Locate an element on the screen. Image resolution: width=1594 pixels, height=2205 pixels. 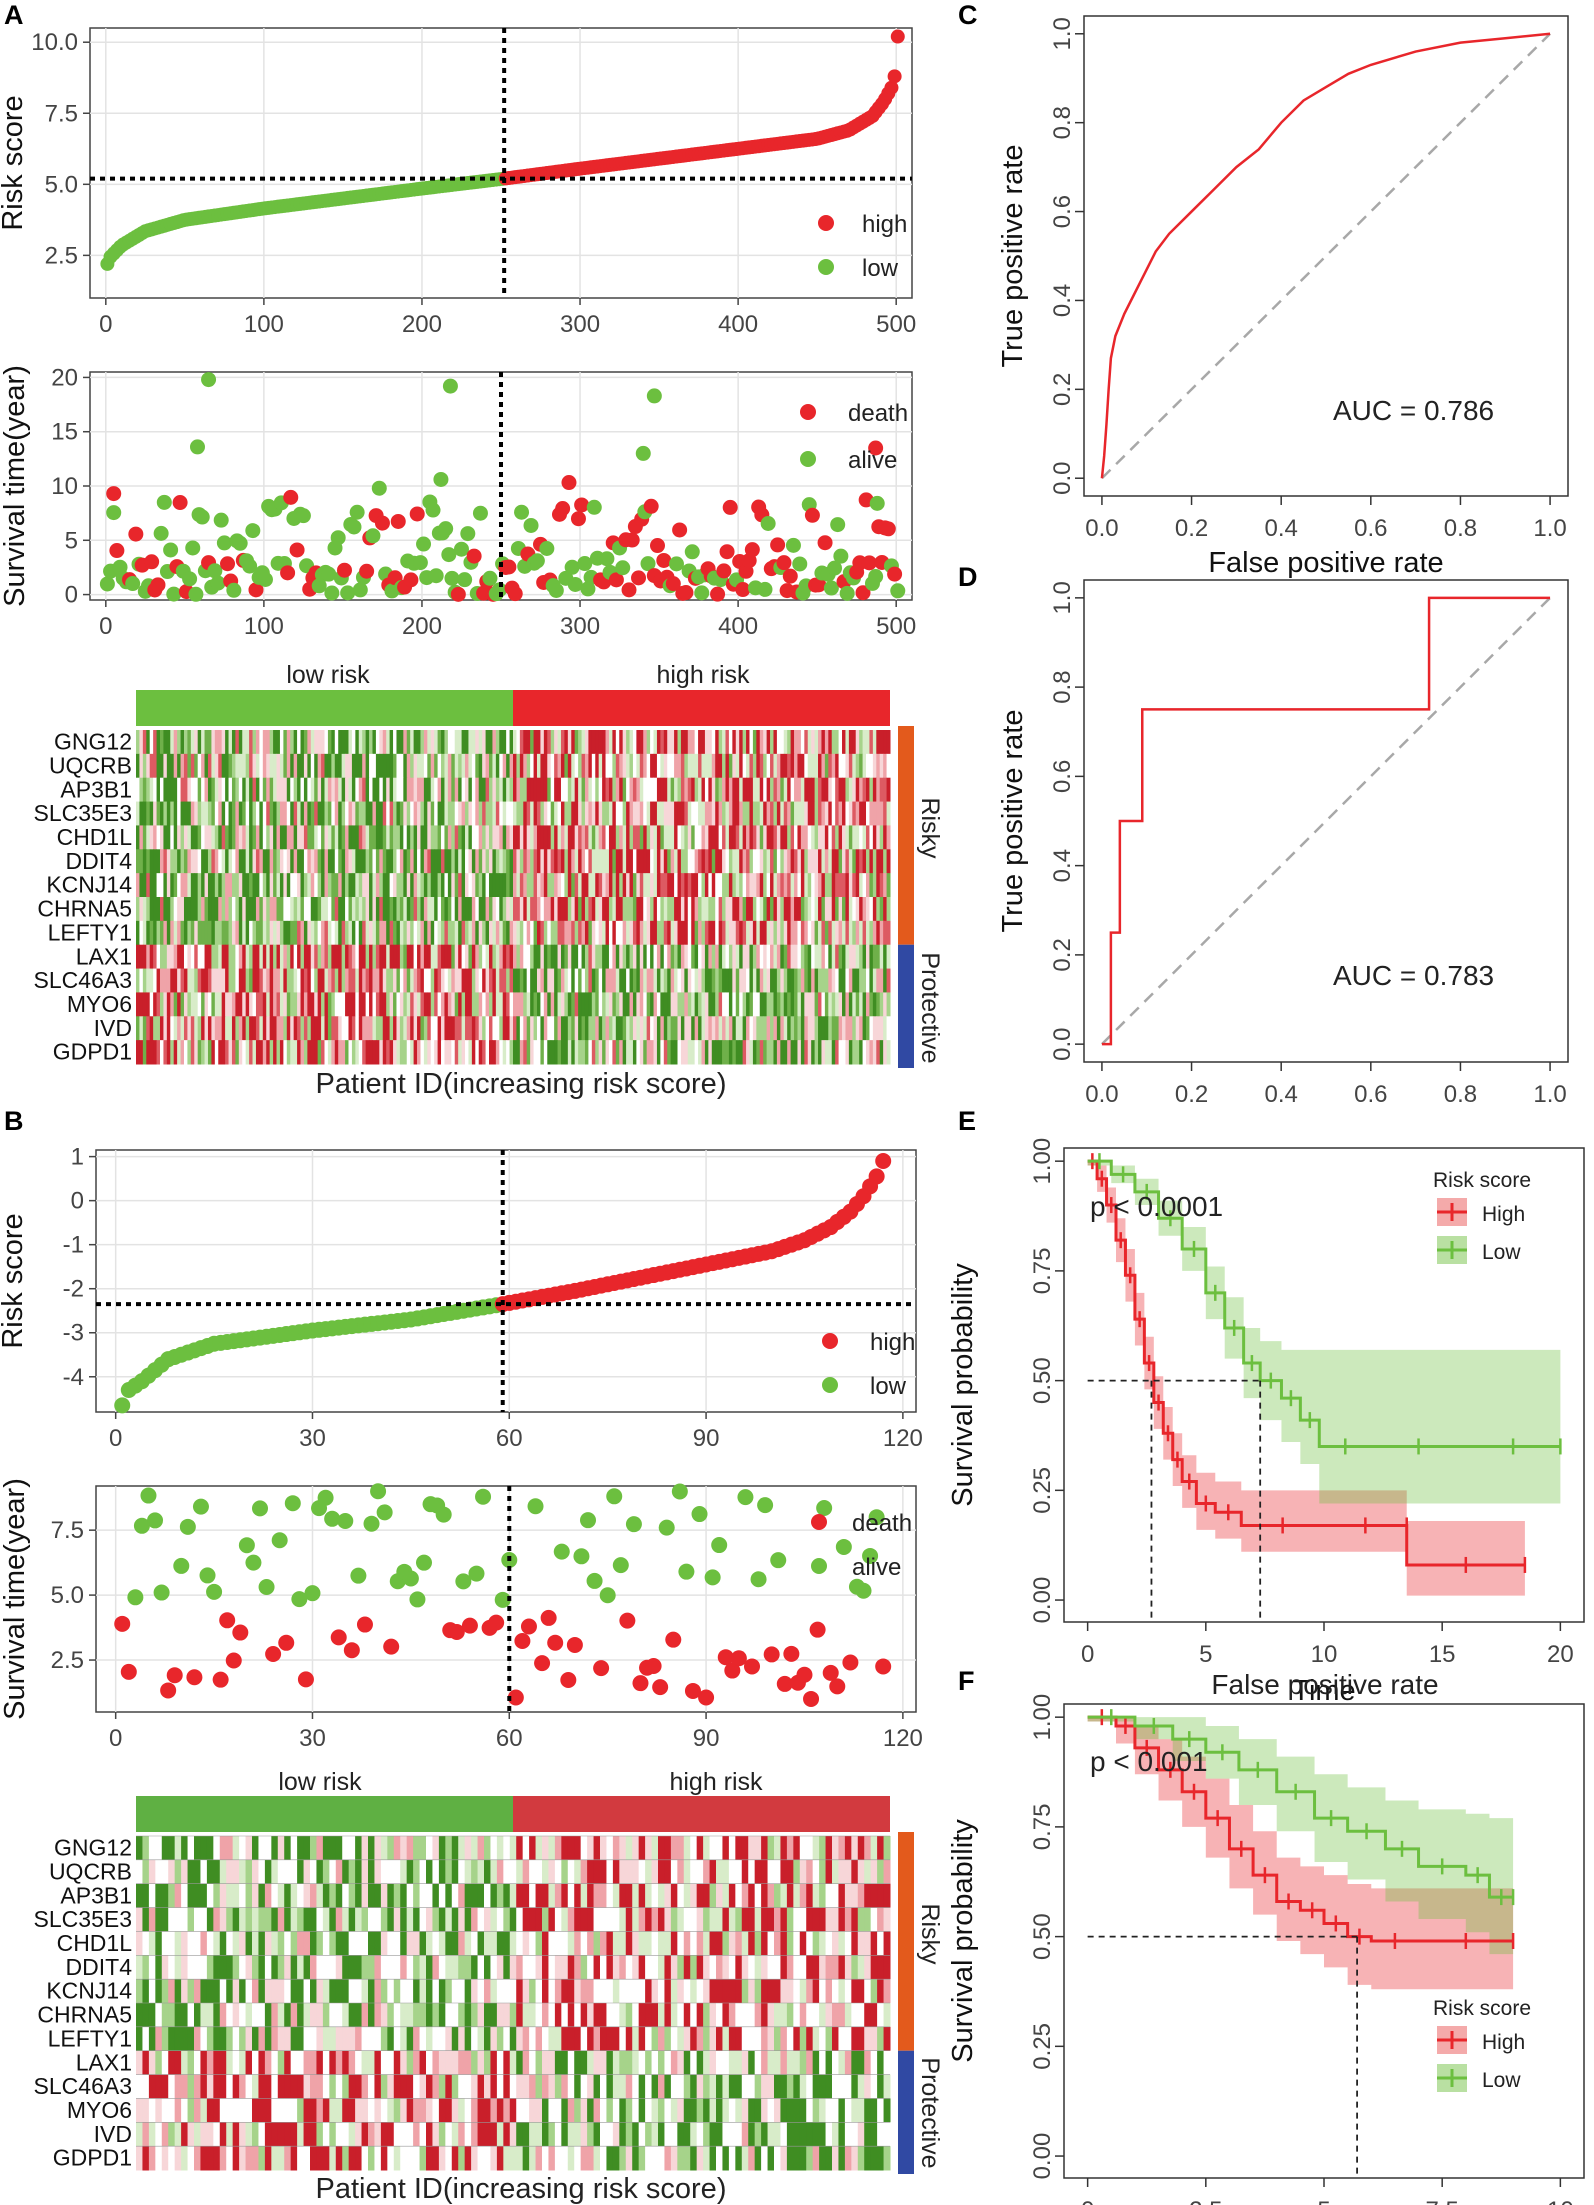
a-surv-points is located at coordinates (502, 487).